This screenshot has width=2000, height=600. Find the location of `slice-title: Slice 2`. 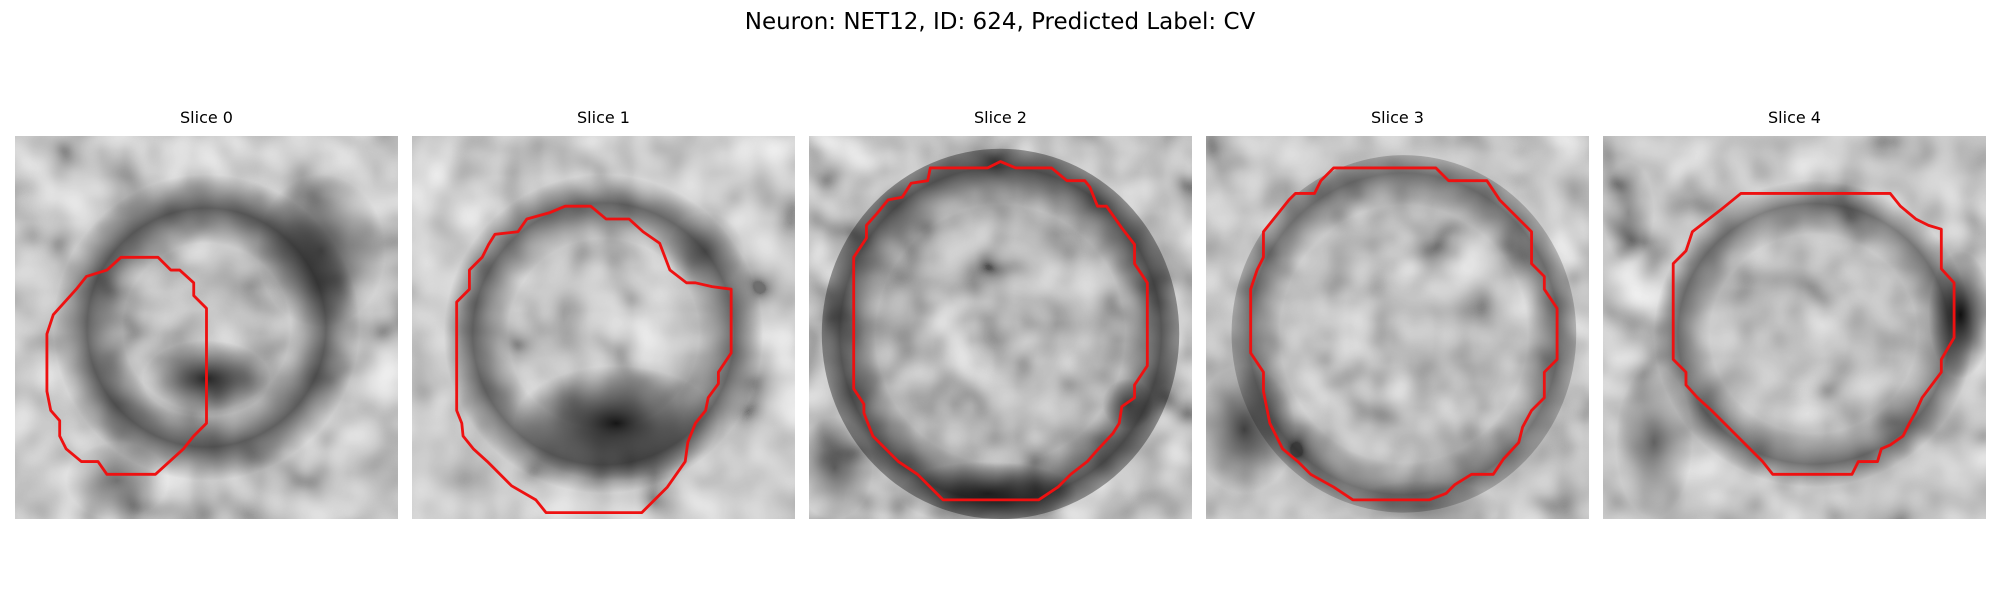

slice-title: Slice 2 is located at coordinates (1000, 117).